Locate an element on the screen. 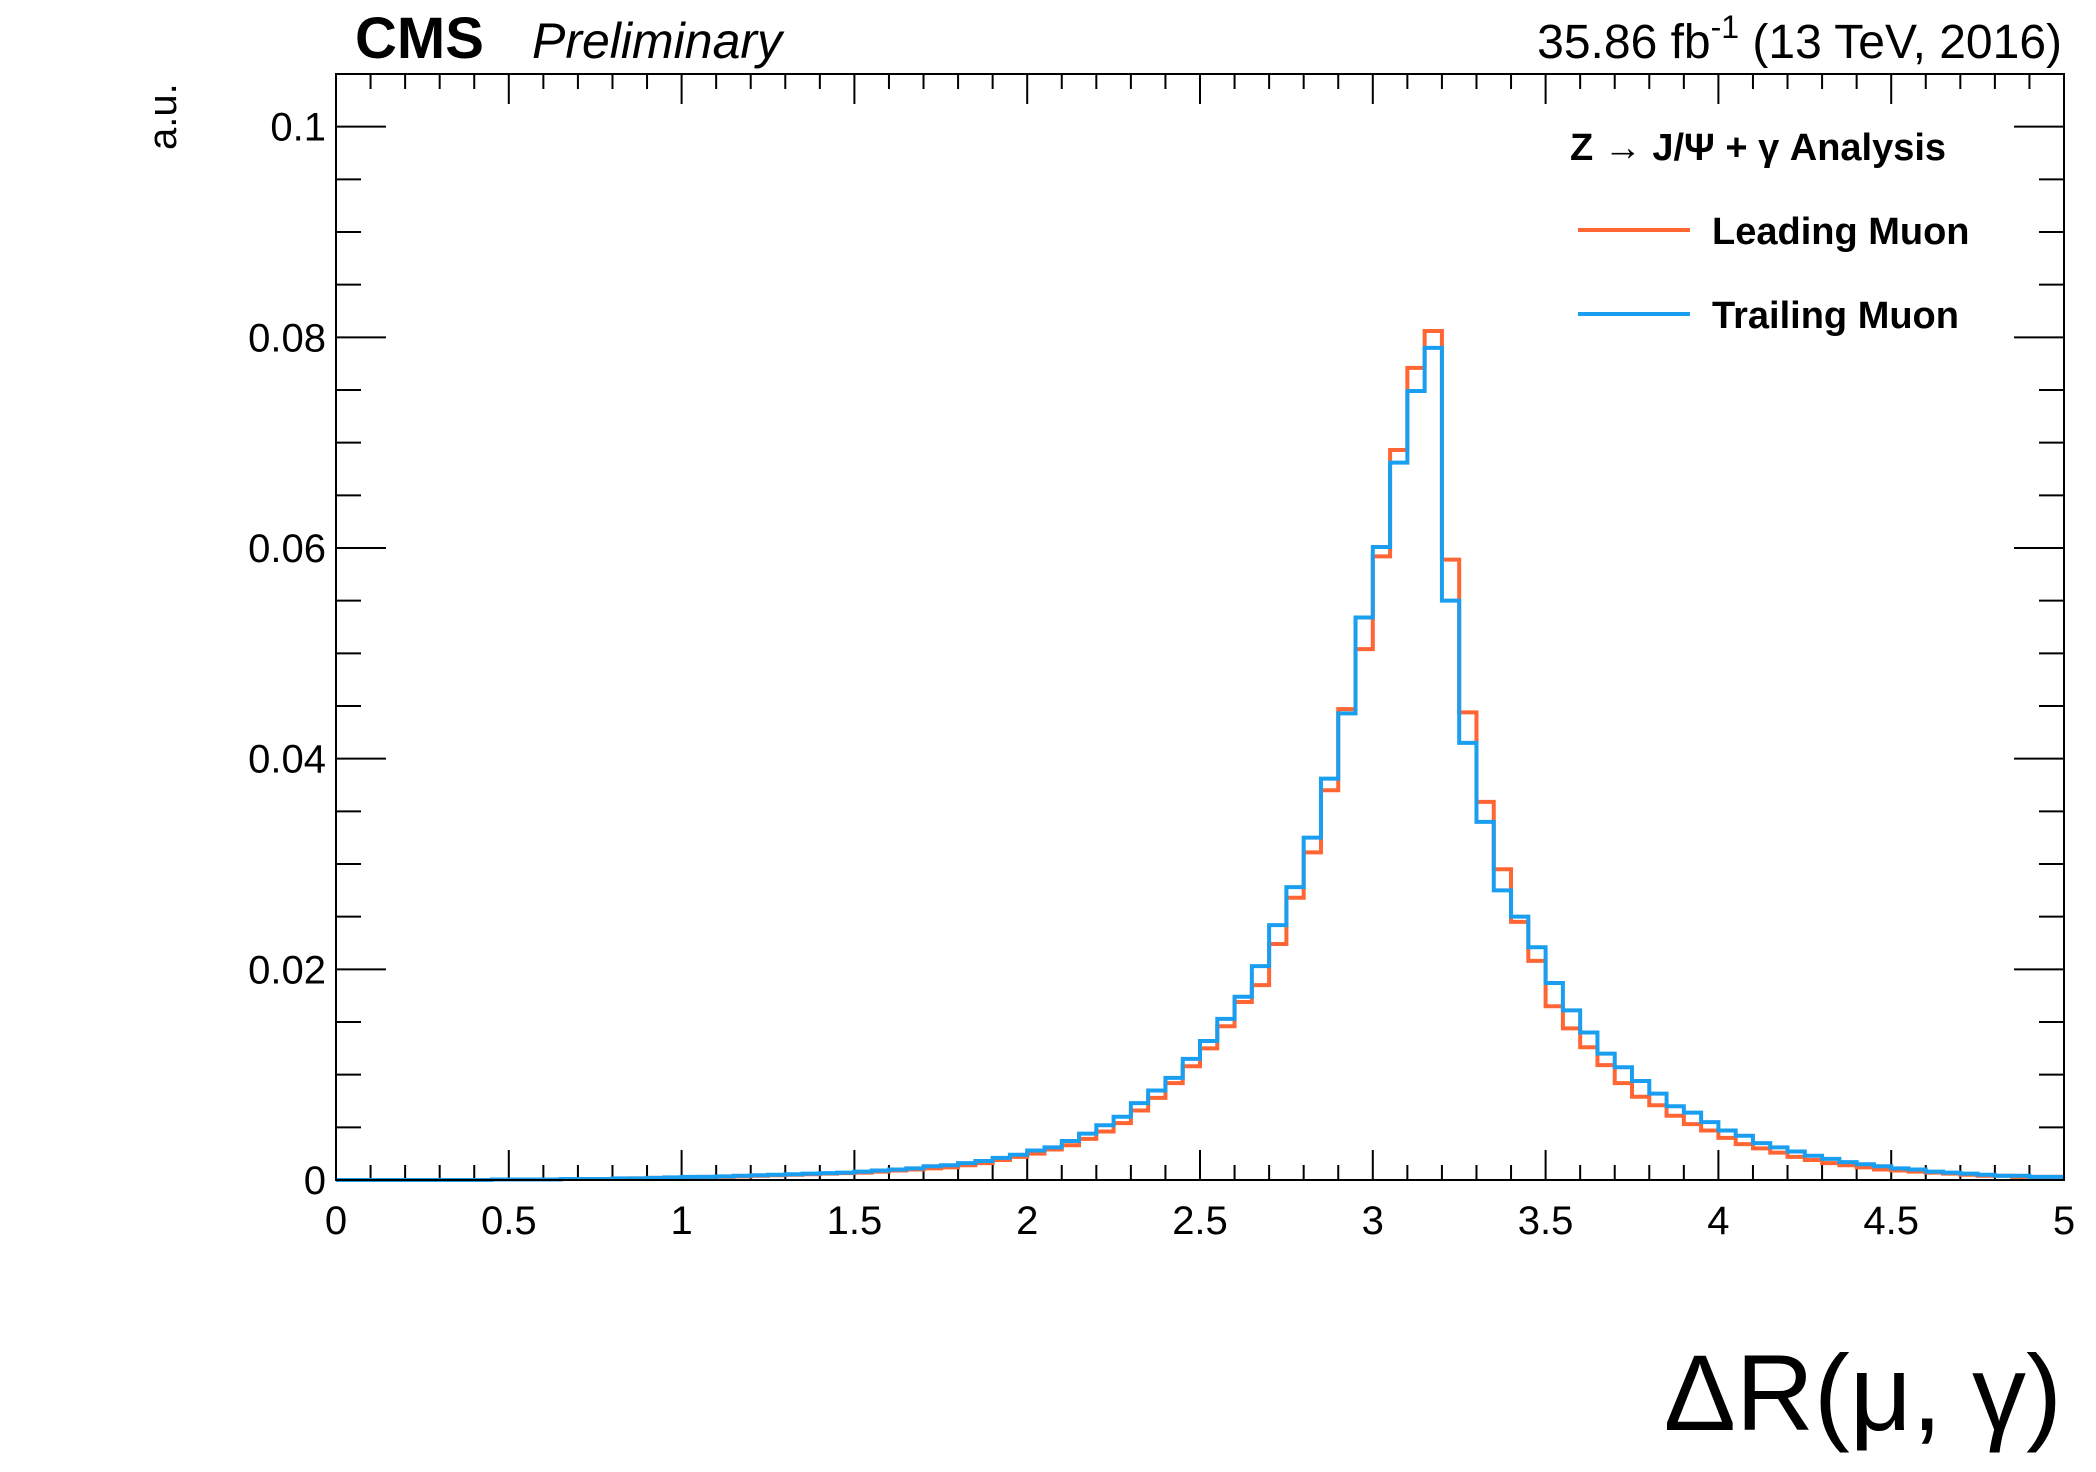 This screenshot has height=1472, width=2096. y-tick-label: 0 is located at coordinates (315, 1181).